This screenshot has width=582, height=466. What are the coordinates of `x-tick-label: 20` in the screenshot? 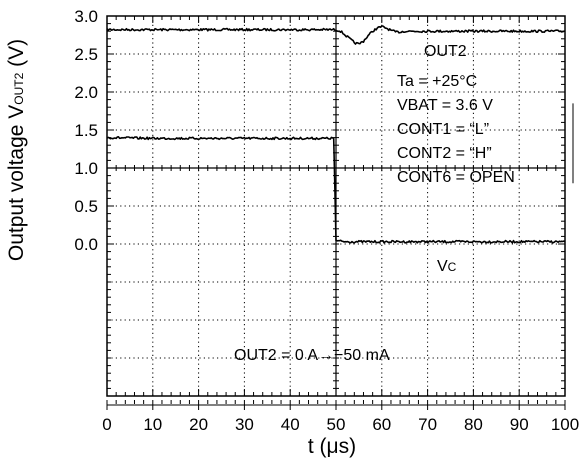 It's located at (198, 424).